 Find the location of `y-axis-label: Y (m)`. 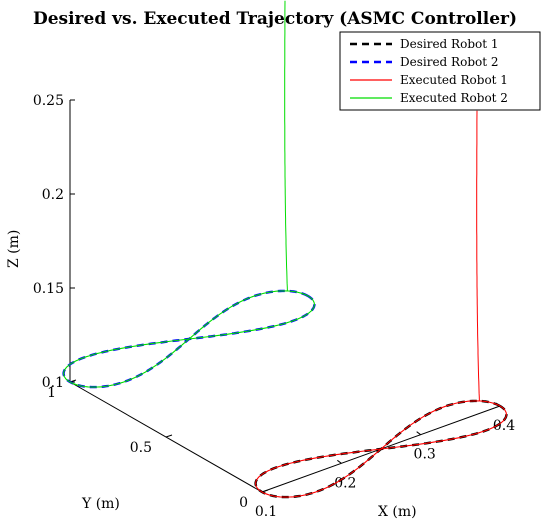

y-axis-label: Y (m) is located at coordinates (100, 504).